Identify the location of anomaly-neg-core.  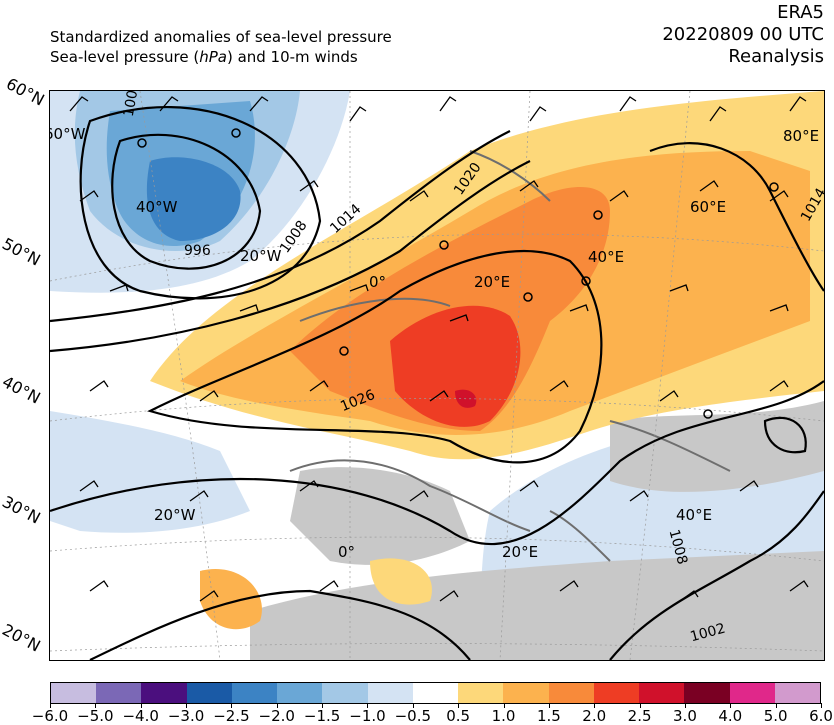
(193, 199).